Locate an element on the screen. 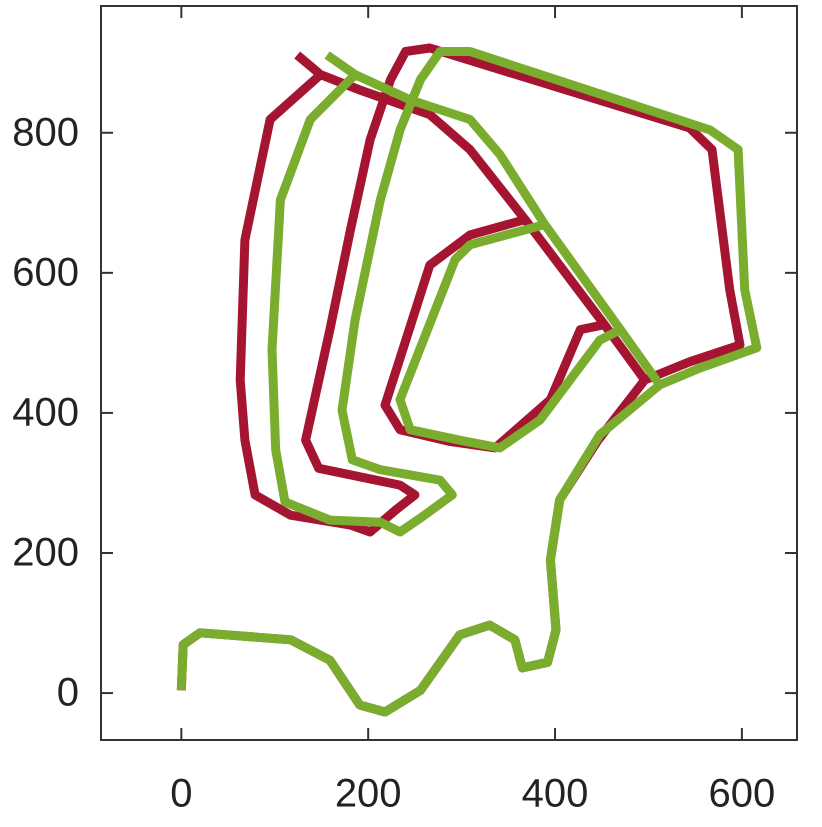  y-tick-label: 800 is located at coordinates (45, 132).